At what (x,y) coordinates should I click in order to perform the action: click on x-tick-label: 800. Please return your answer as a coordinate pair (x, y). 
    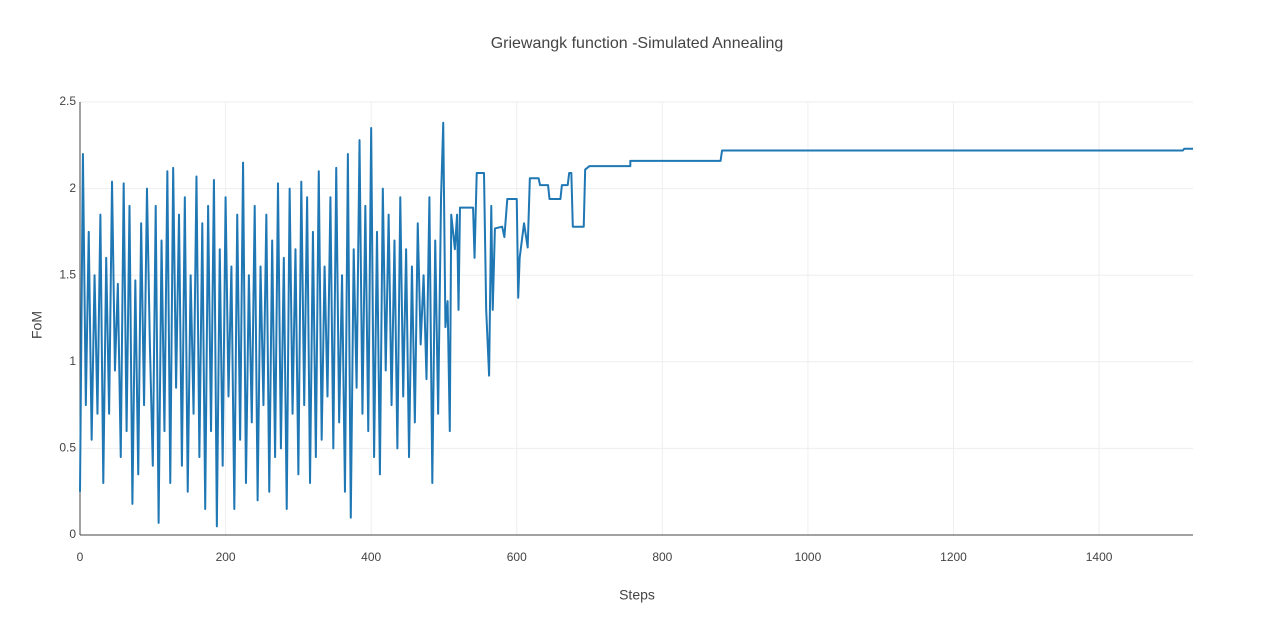
    Looking at the image, I should click on (662, 557).